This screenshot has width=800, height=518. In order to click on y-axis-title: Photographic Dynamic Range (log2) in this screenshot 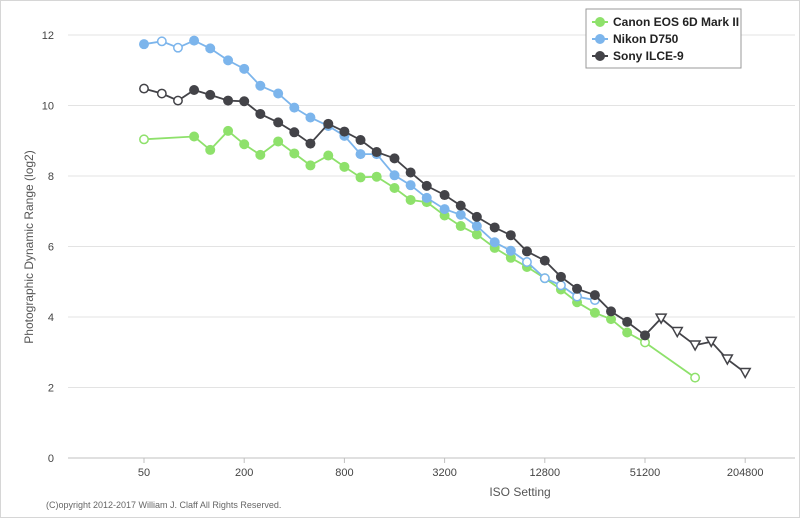, I will do `click(29, 246)`.